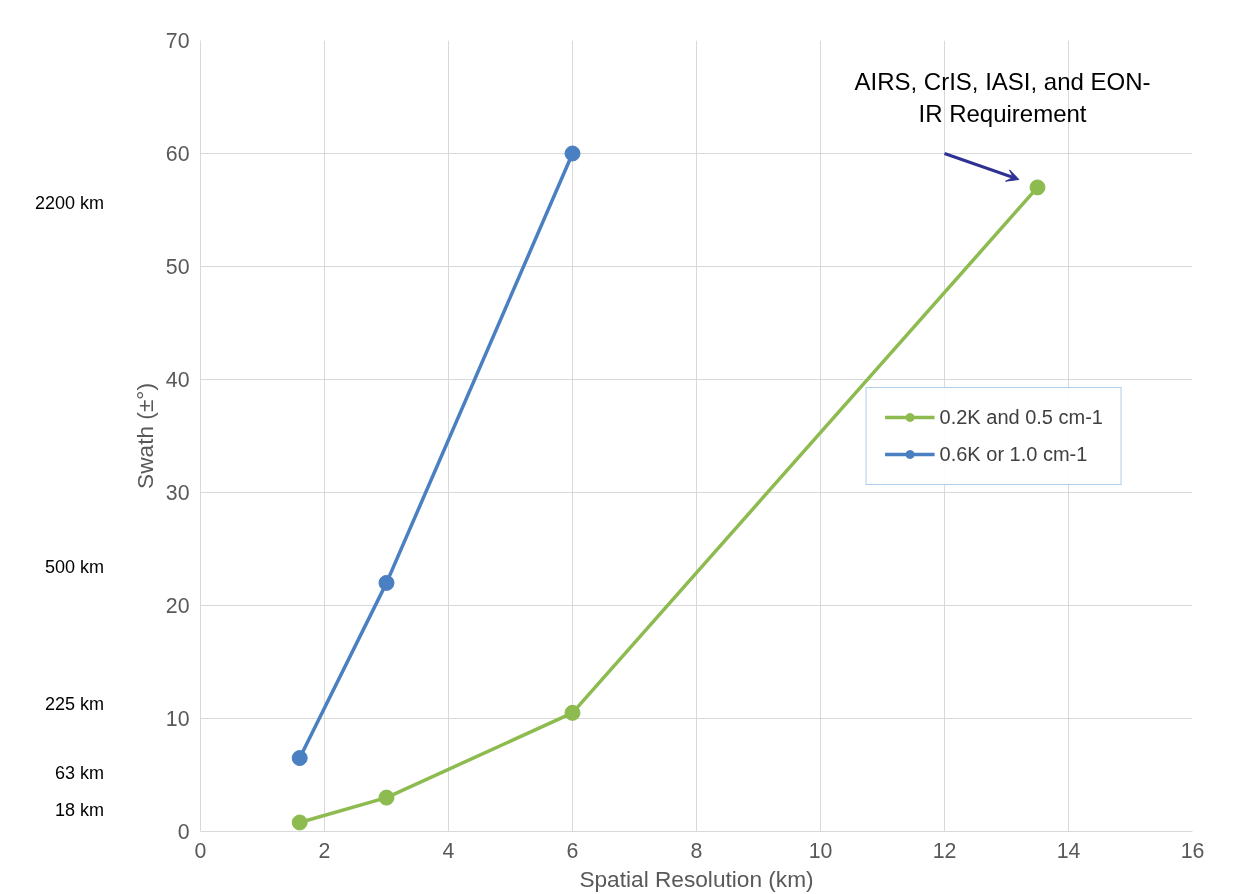 This screenshot has width=1242, height=894. What do you see at coordinates (1192, 850) in the screenshot?
I see `x-tick-label: 16` at bounding box center [1192, 850].